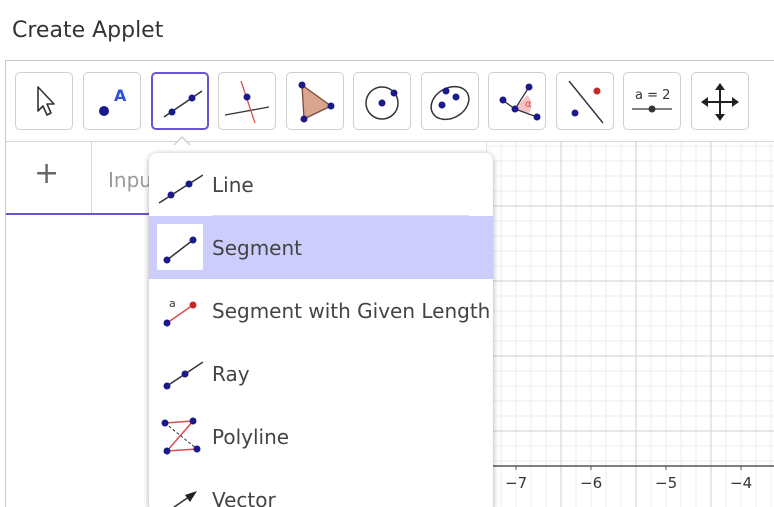 The width and height of the screenshot is (774, 507). What do you see at coordinates (666, 483) in the screenshot?
I see `x-tick-label: −5` at bounding box center [666, 483].